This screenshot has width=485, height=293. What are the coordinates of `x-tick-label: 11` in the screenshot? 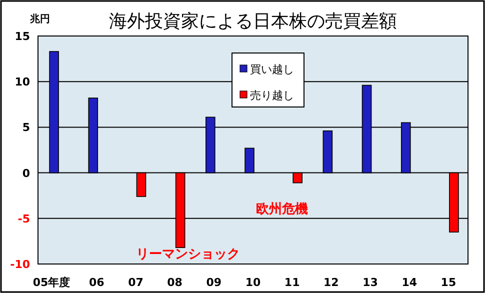 It's located at (292, 282).